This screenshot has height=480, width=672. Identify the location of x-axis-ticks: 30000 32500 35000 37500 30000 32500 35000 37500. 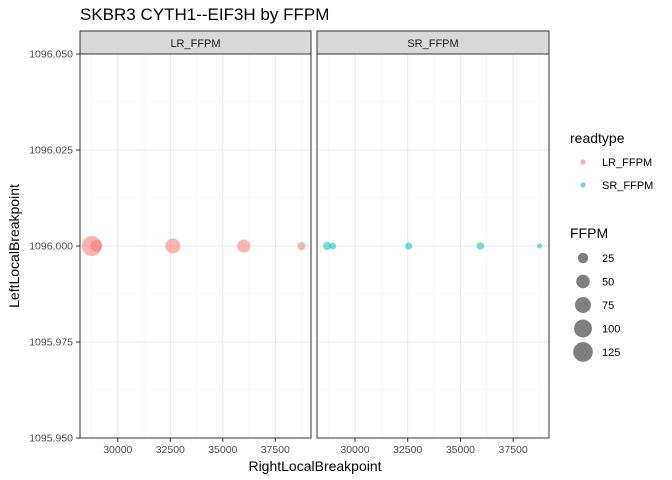
(315, 447).